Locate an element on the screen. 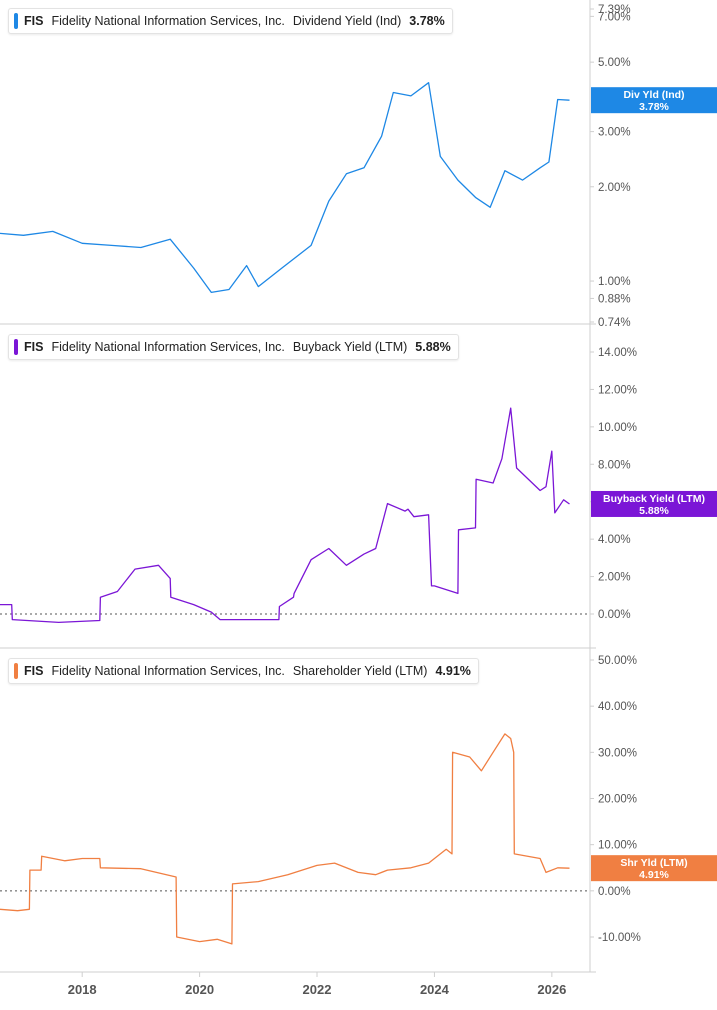  legend-metric: Shareholder Yield (LTM) is located at coordinates (360, 671).